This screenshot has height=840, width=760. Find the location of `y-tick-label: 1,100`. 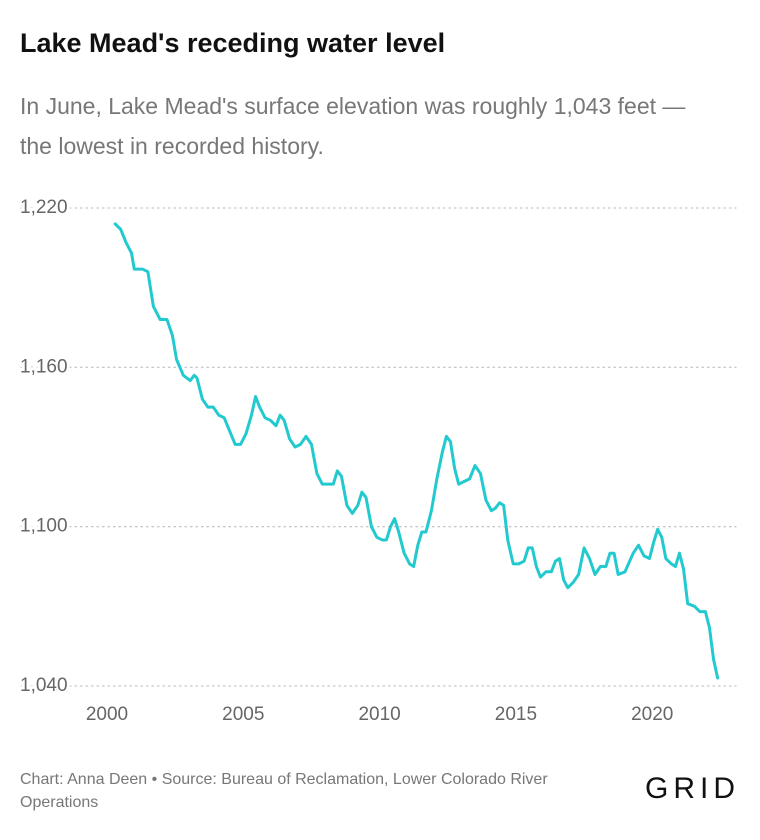

y-tick-label: 1,100 is located at coordinates (44, 526).